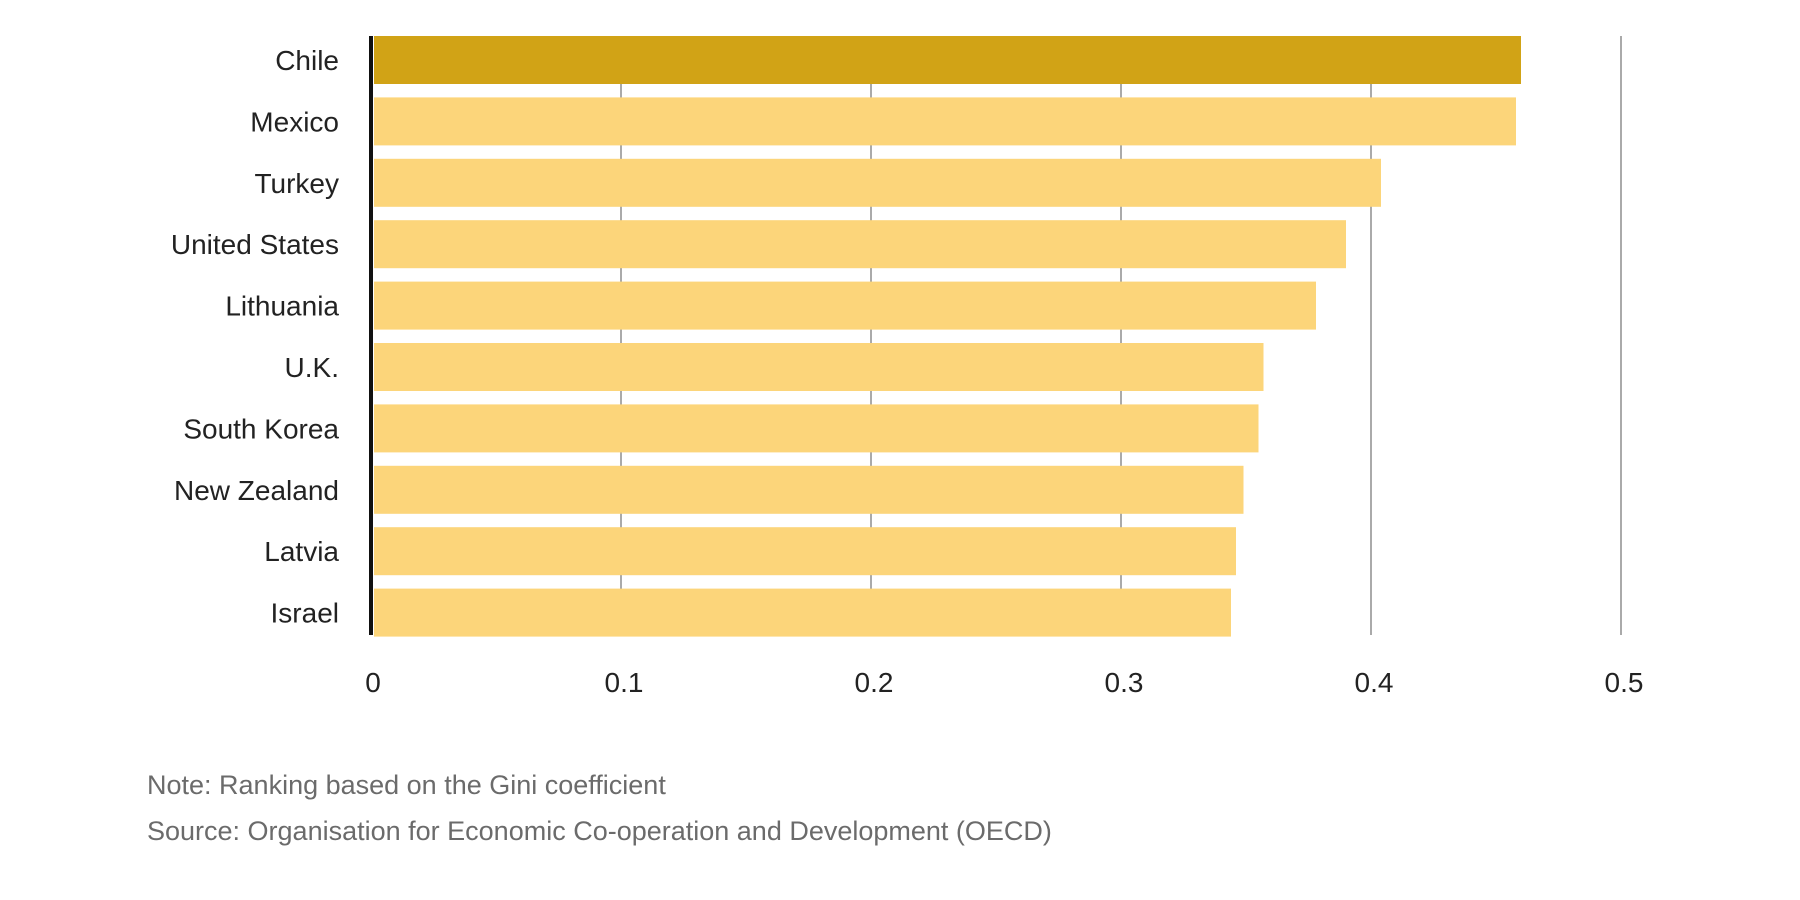  What do you see at coordinates (1624, 682) in the screenshot?
I see `x-tick-label: 0.5` at bounding box center [1624, 682].